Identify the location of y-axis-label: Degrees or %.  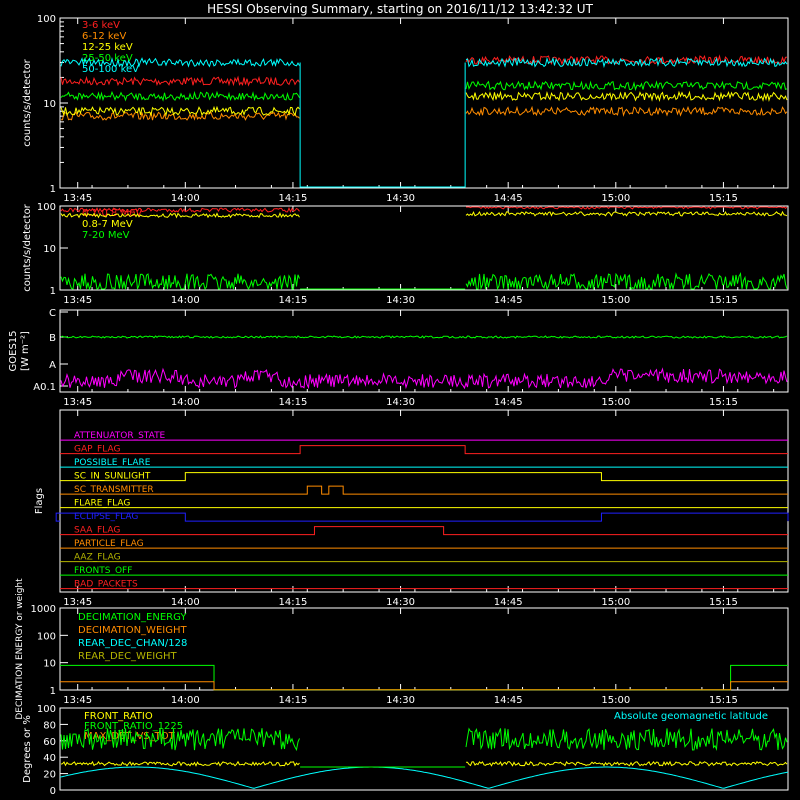
(27, 749).